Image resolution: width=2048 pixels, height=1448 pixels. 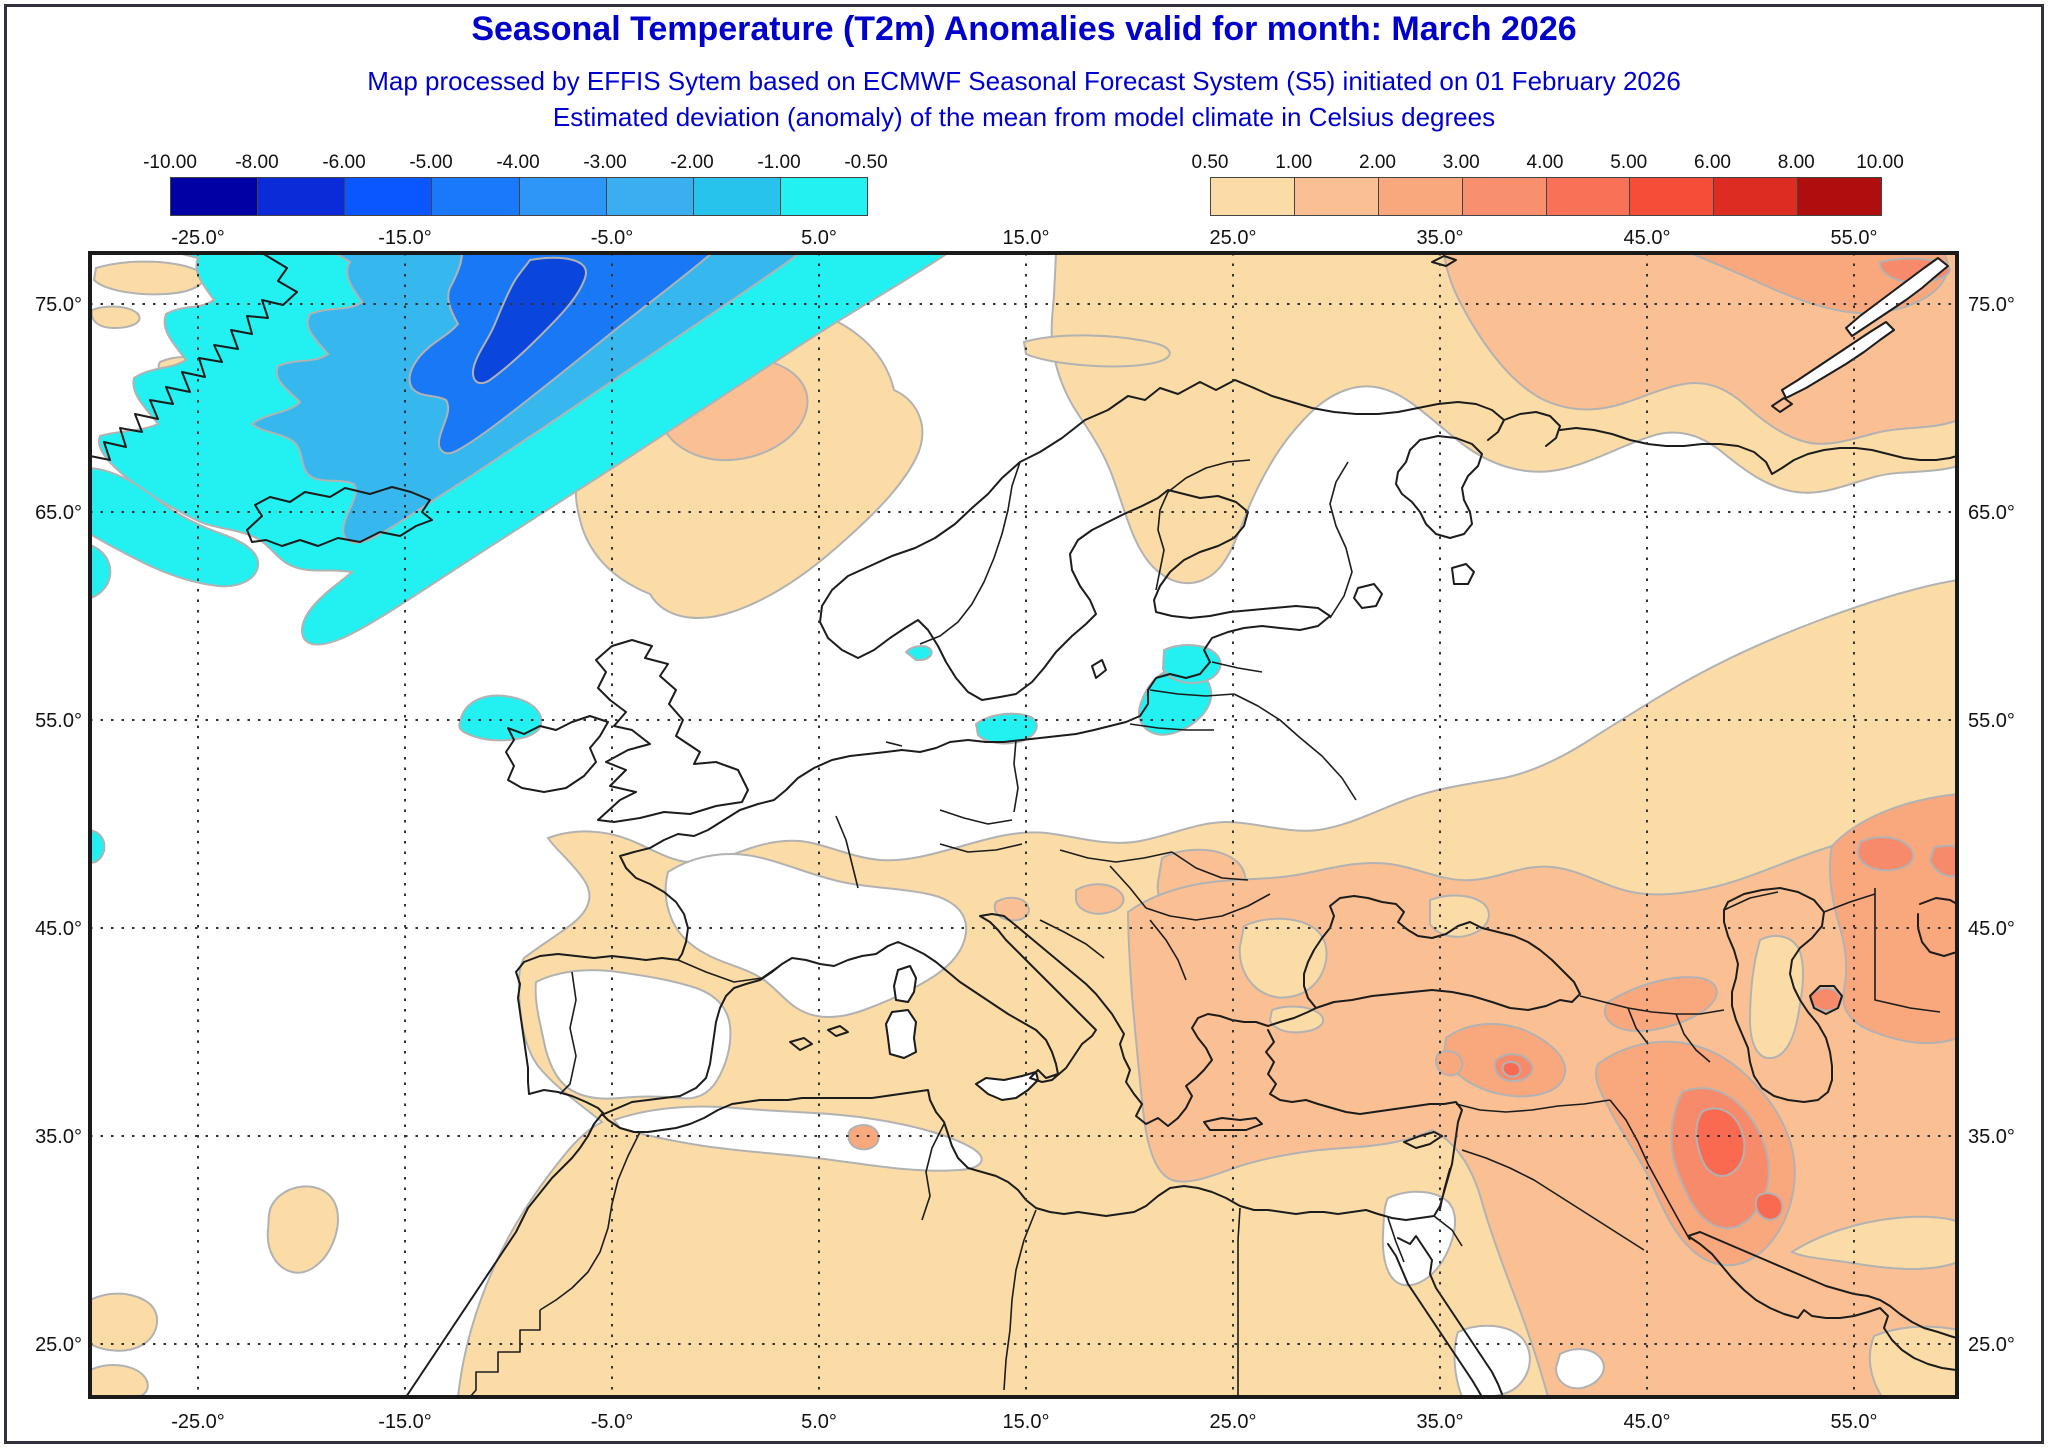 I want to click on lon-label-bottom: 55.0°, so click(x=1854, y=1422).